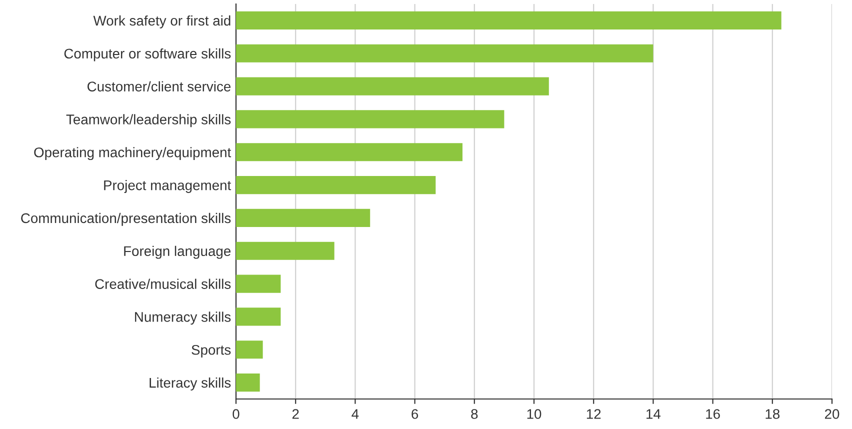 The height and width of the screenshot is (429, 852). Describe the element at coordinates (211, 351) in the screenshot. I see `y-tick-label: Sports` at that location.